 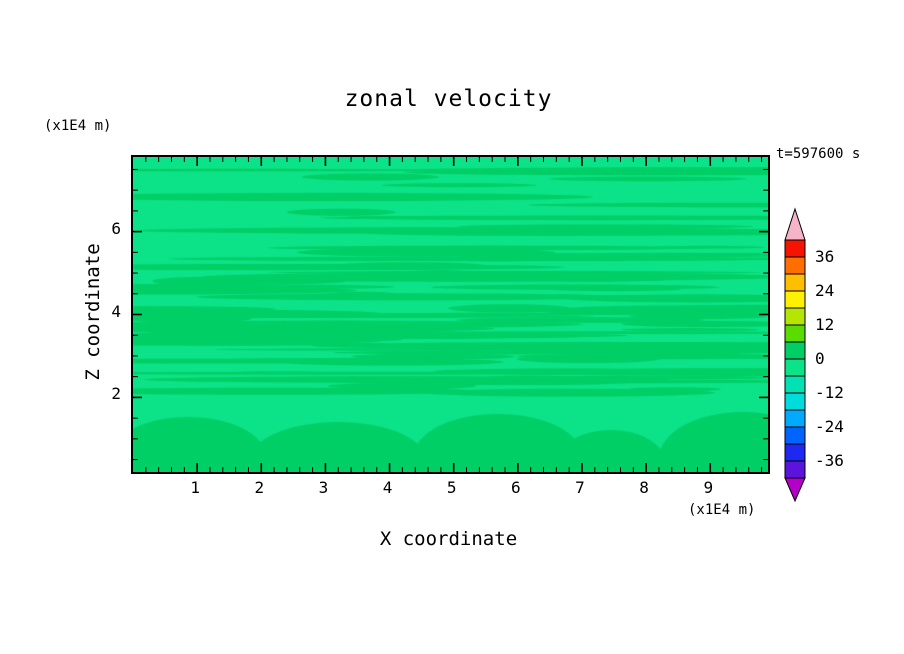 I want to click on x-tick-label: 2, so click(x=259, y=487).